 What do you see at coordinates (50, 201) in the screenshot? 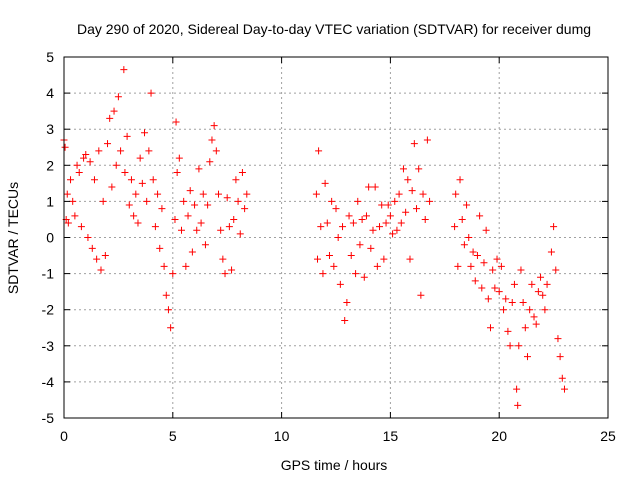
I see `y-tick-label: 1` at bounding box center [50, 201].